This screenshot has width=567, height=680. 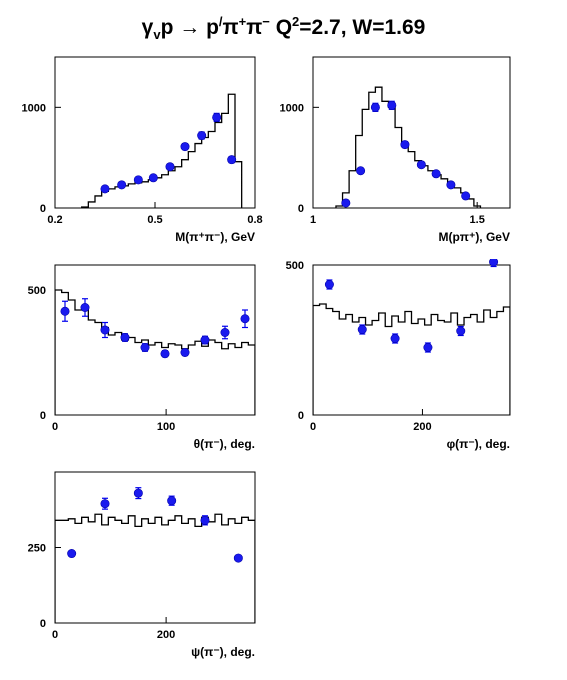 I want to click on panel-4: 0 200 0 500 φ(π⁻), deg., so click(x=398, y=355).